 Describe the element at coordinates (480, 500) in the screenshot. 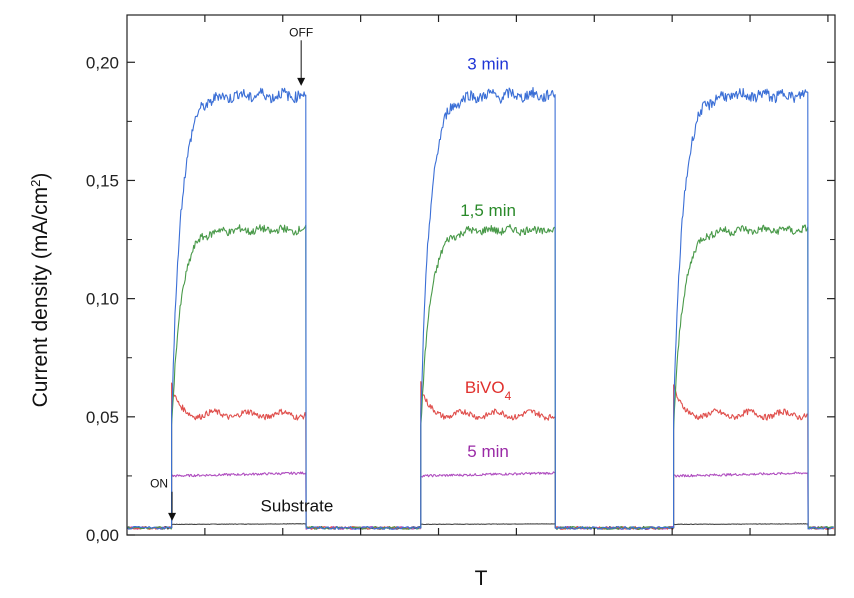

I see `series-line-5-min` at that location.